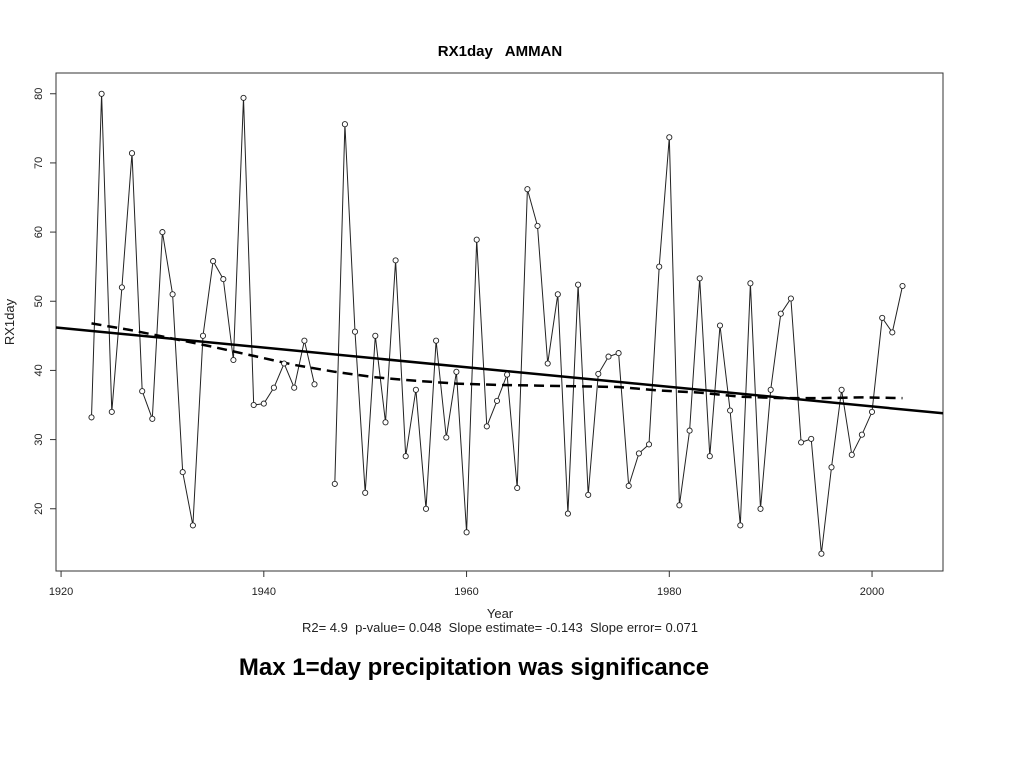 The image size is (1024, 768). Describe the element at coordinates (39, 439) in the screenshot. I see `y-tick-label: 30` at that location.